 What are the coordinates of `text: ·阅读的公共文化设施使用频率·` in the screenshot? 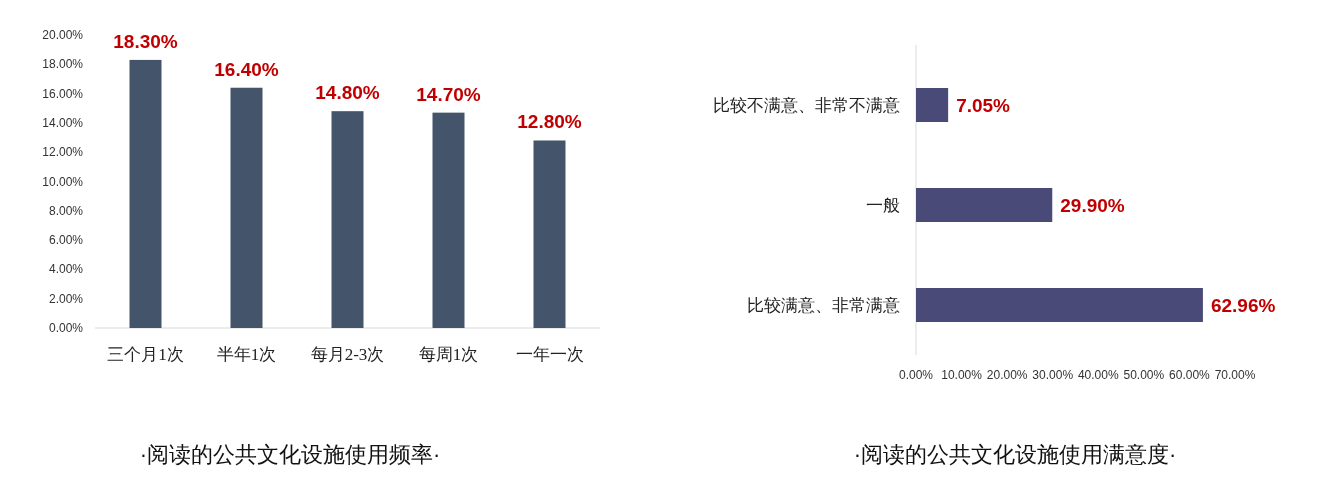 It's located at (290, 454).